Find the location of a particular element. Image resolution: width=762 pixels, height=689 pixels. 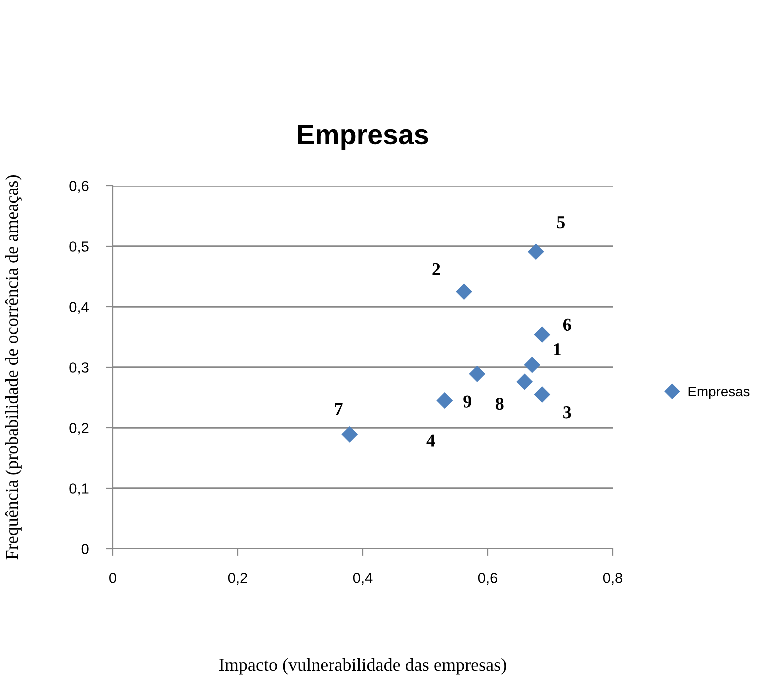

annotation: 3 is located at coordinates (568, 412).